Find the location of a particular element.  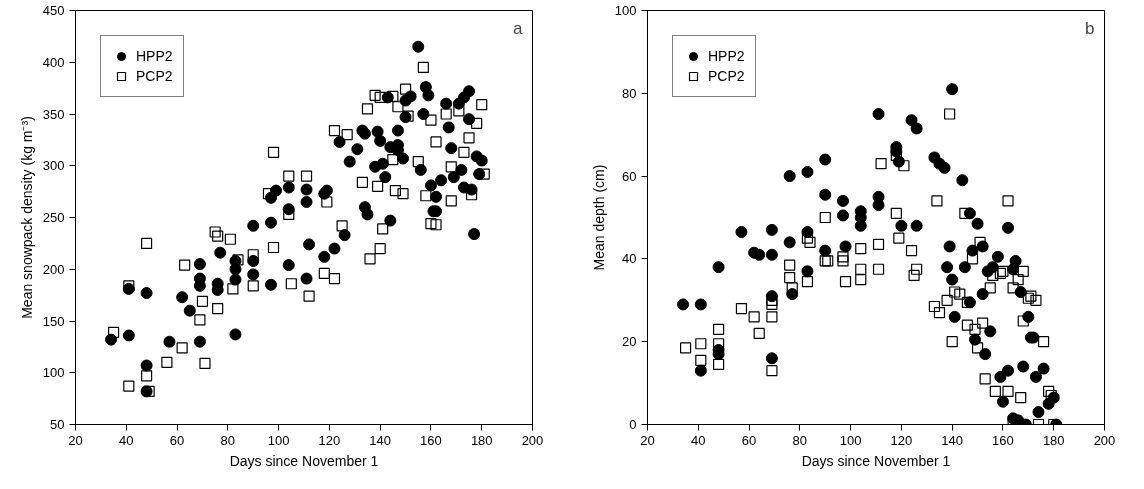

y-tick-label: 300 is located at coordinates (53, 166).